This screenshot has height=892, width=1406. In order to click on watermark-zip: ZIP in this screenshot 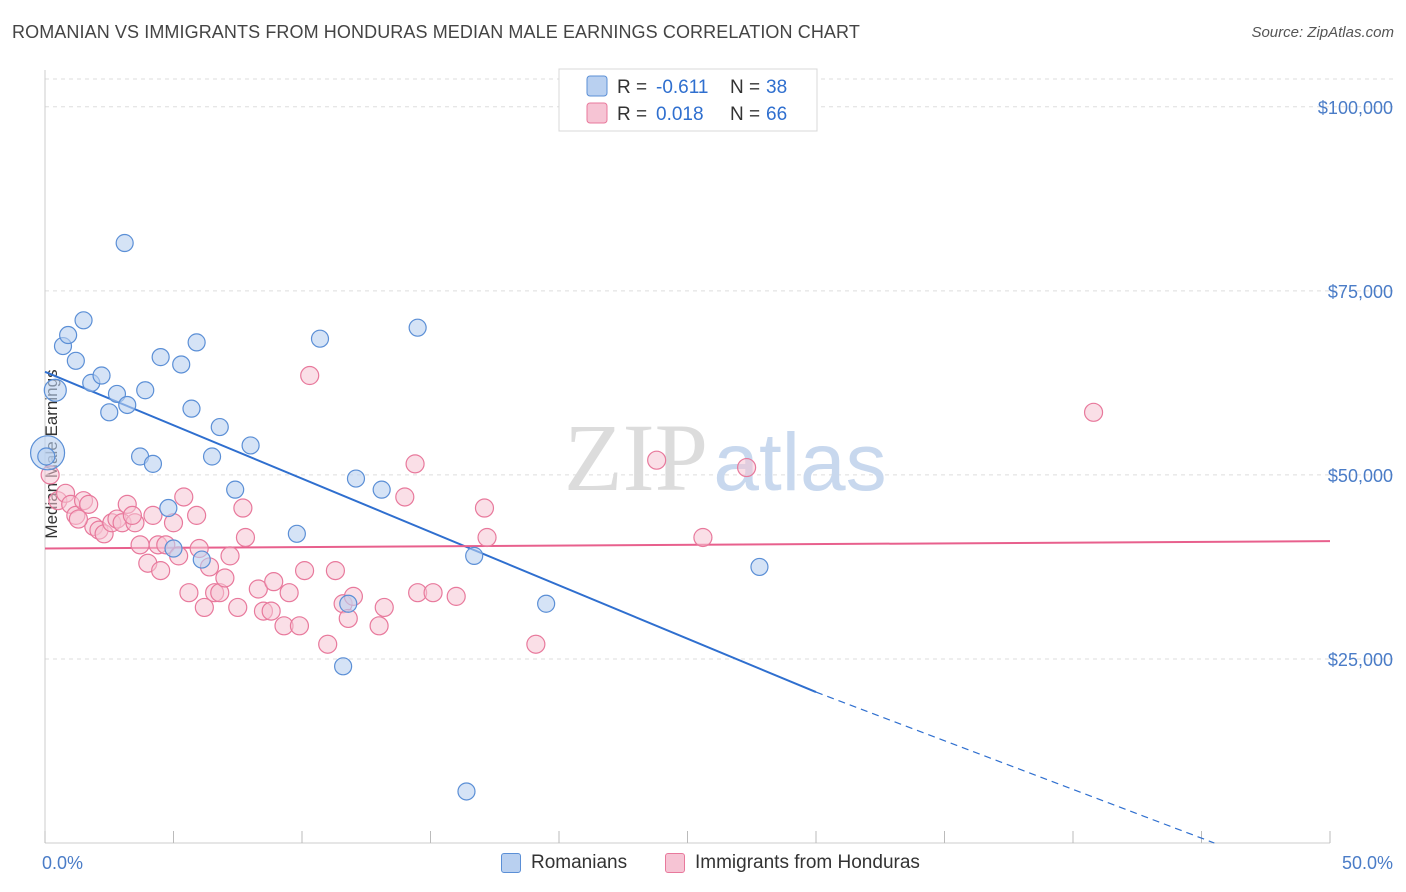, I will do `click(636, 457)`.